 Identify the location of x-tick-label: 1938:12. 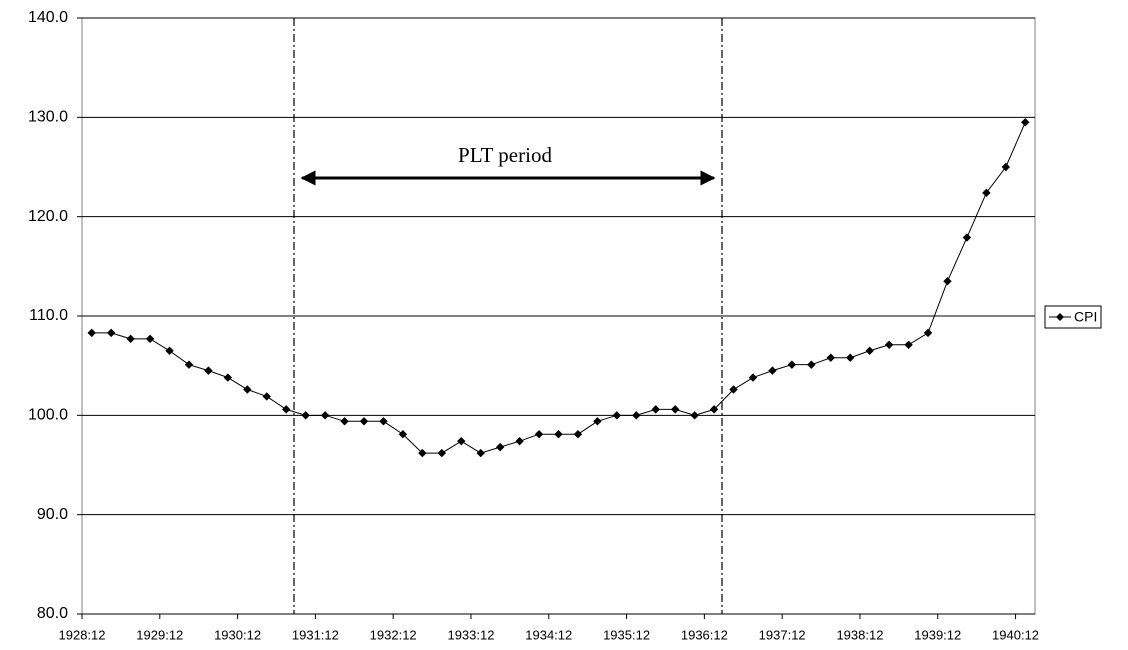
(859, 634).